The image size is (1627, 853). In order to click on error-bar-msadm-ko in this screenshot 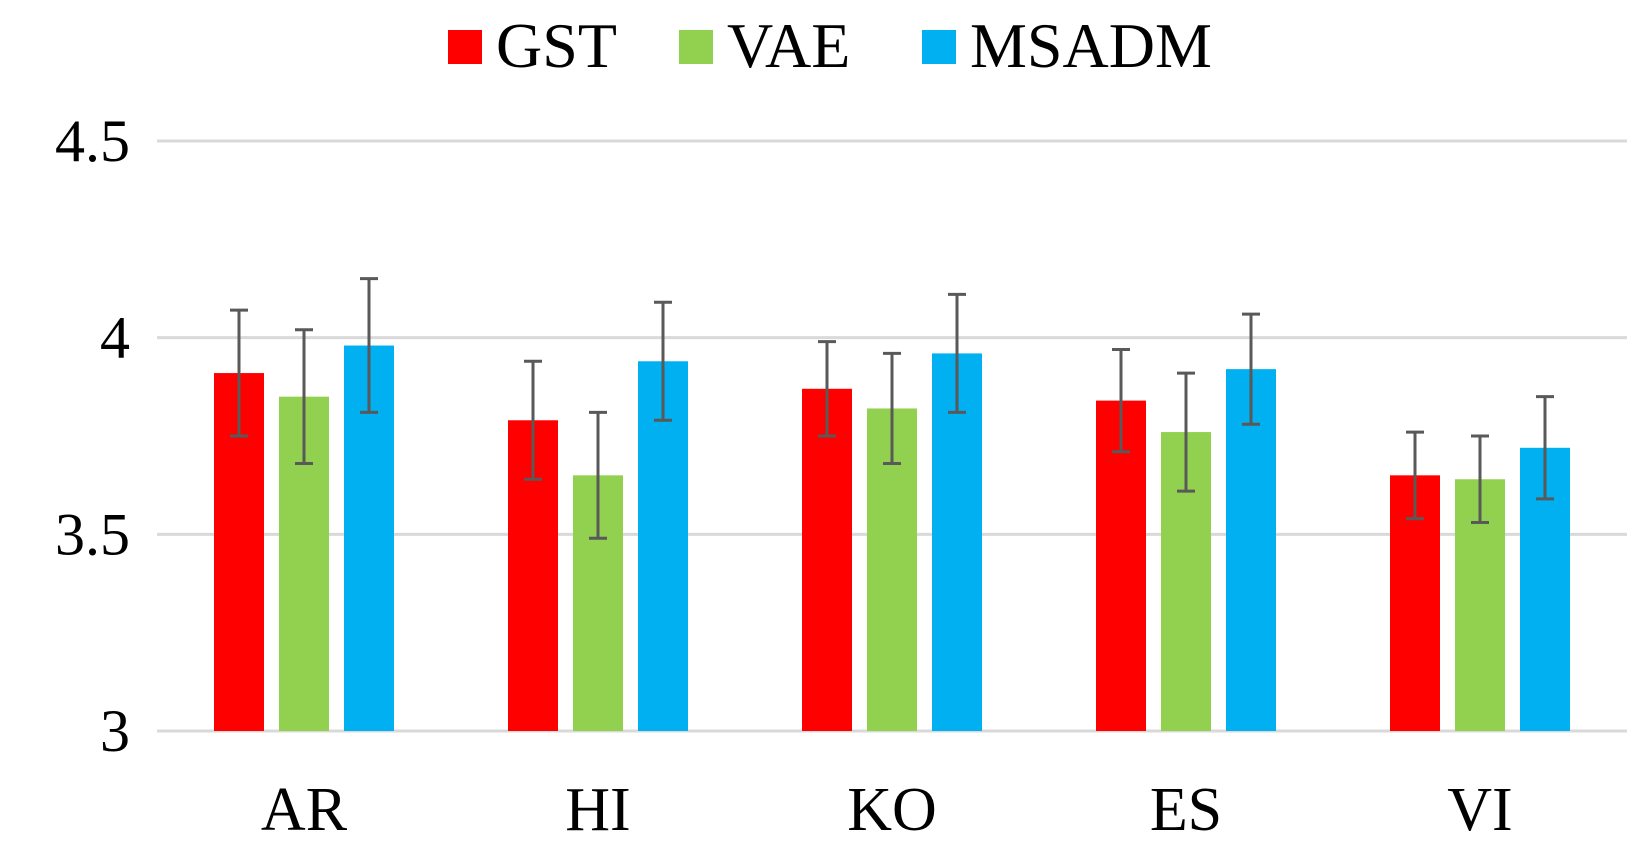, I will do `click(957, 353)`.